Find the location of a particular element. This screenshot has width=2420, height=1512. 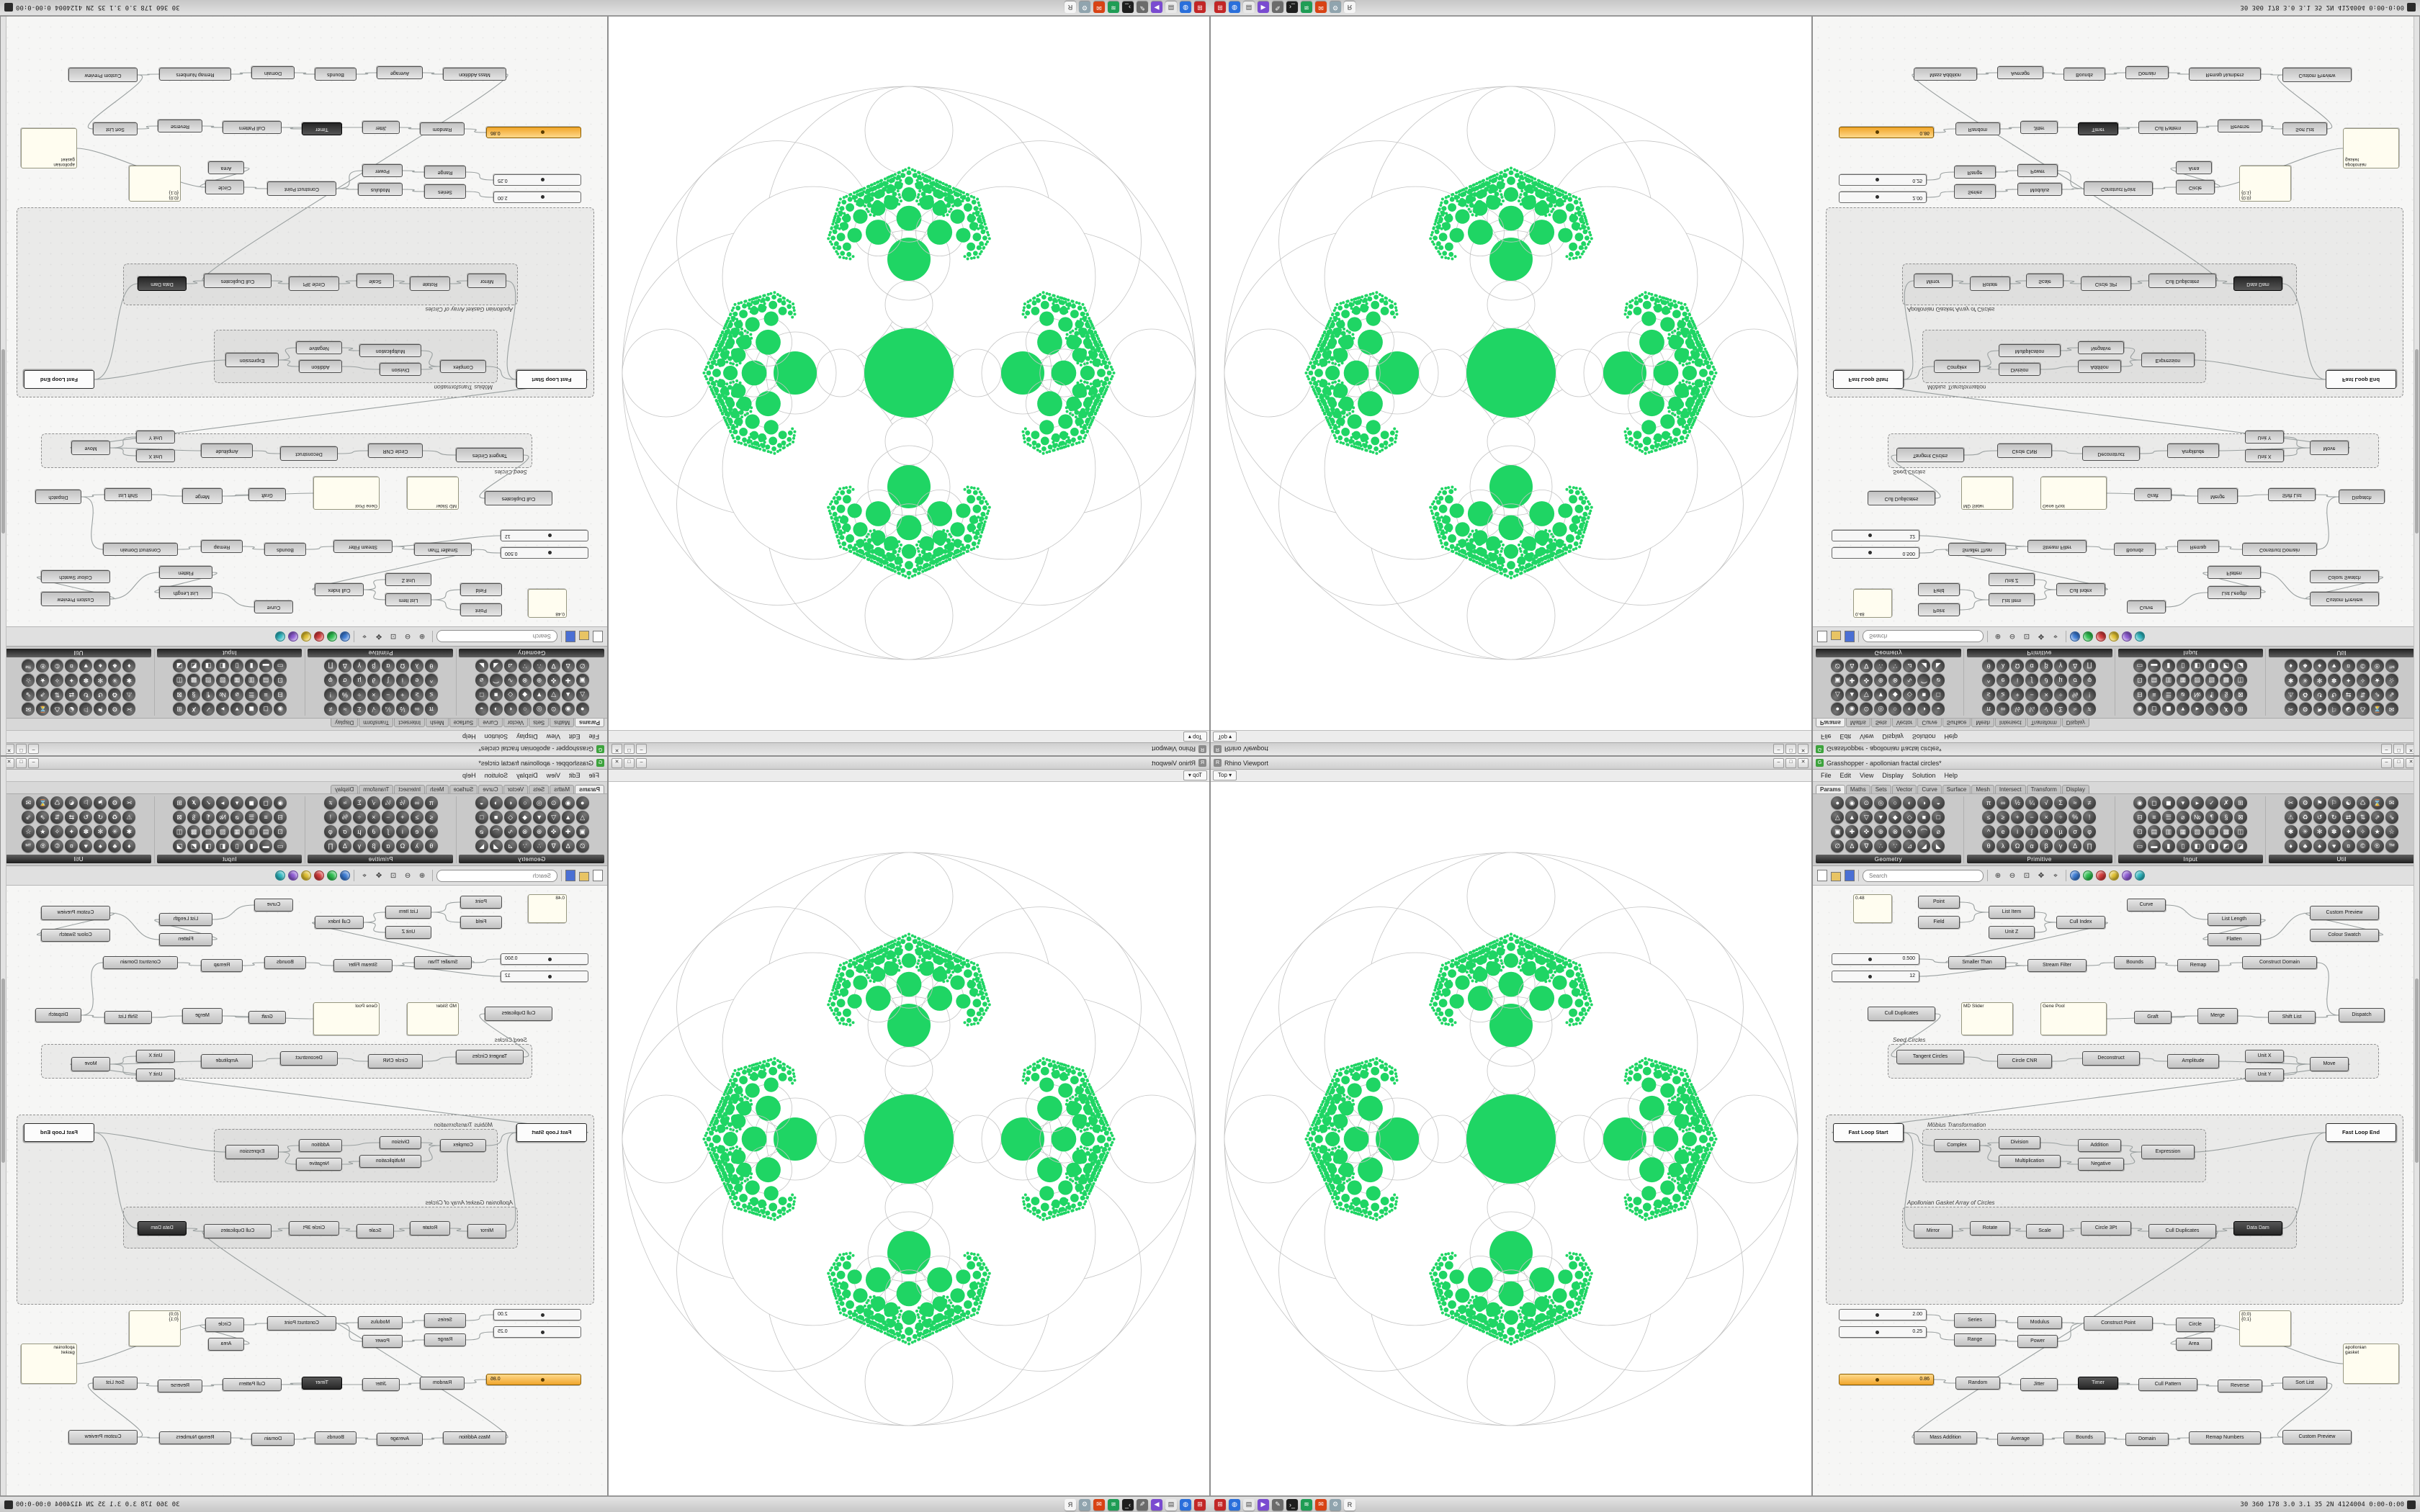

gh-node: Circle 3Pt is located at coordinates (314, 283).